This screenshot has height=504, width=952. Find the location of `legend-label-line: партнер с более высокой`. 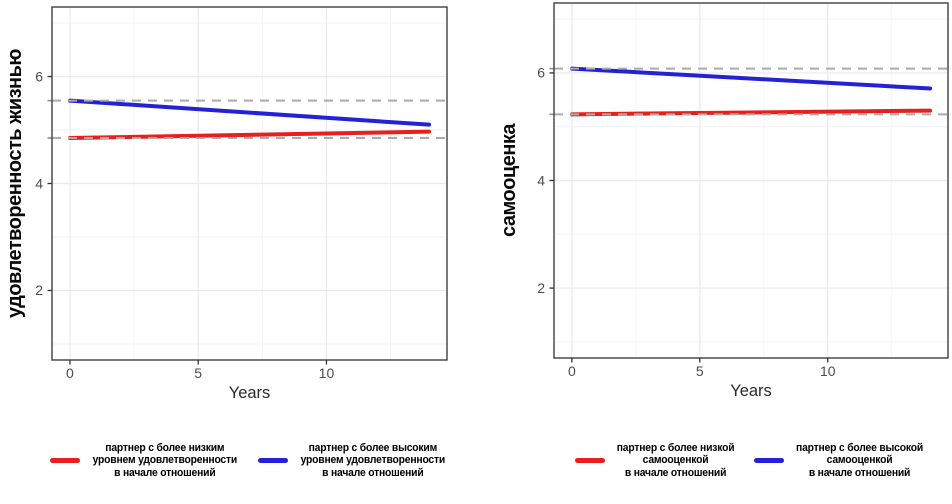

legend-label-line: партнер с более высокой is located at coordinates (860, 448).